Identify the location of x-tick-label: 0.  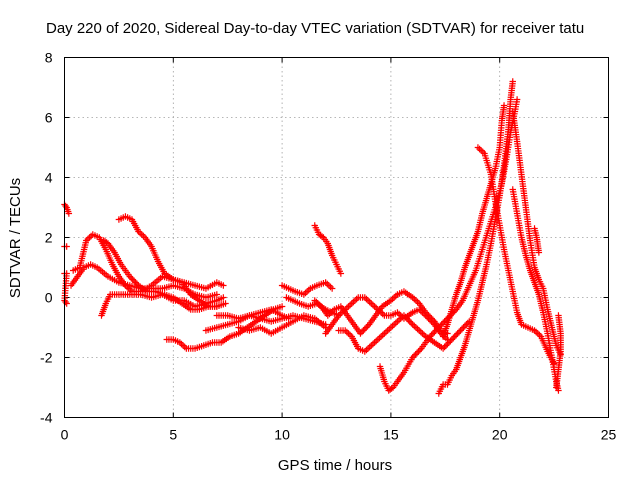
(65, 435).